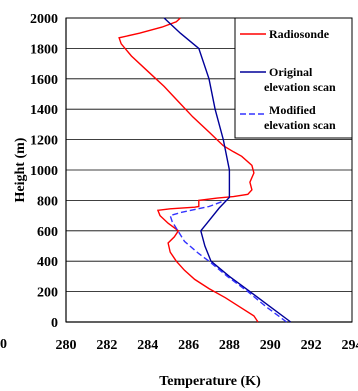  What do you see at coordinates (66, 345) in the screenshot?
I see `x-tick-label: 280` at bounding box center [66, 345].